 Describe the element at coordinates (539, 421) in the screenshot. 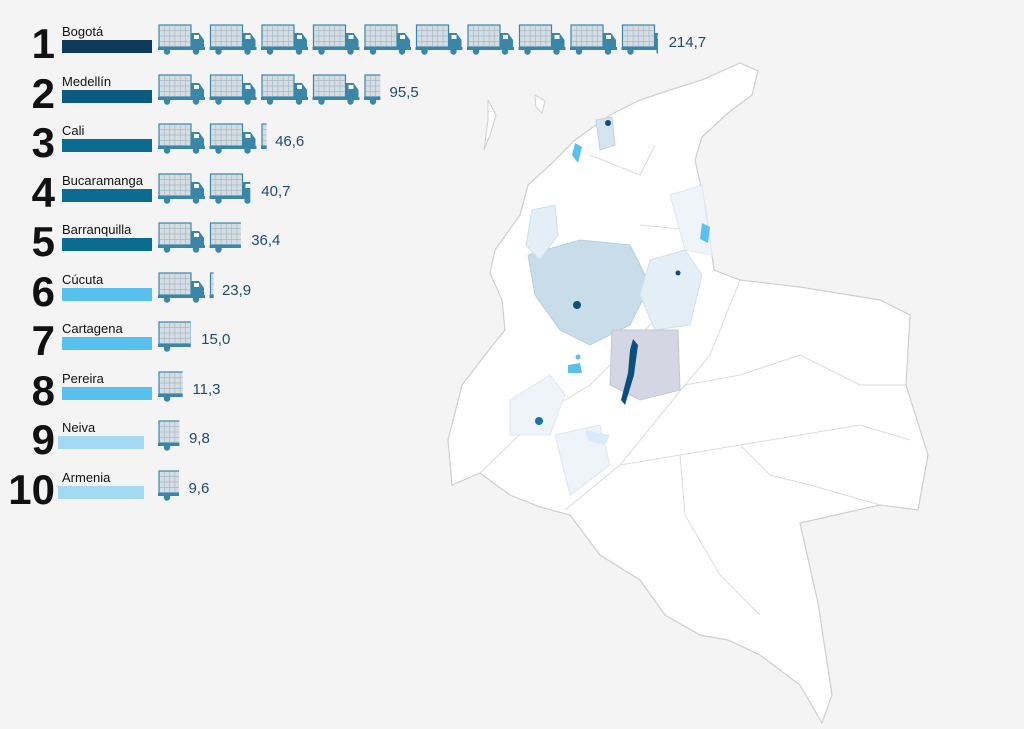

I see `cali-marker` at that location.